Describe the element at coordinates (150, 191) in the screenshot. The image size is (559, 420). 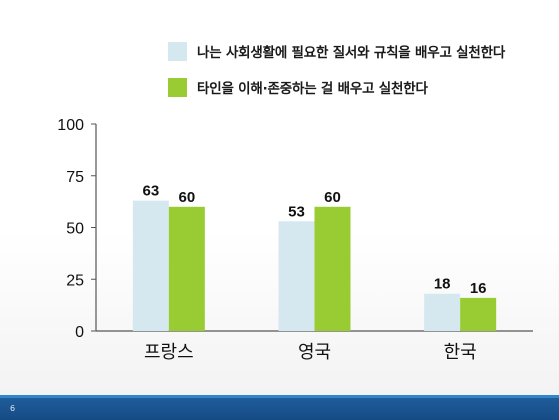
I see `data-label: 63` at that location.